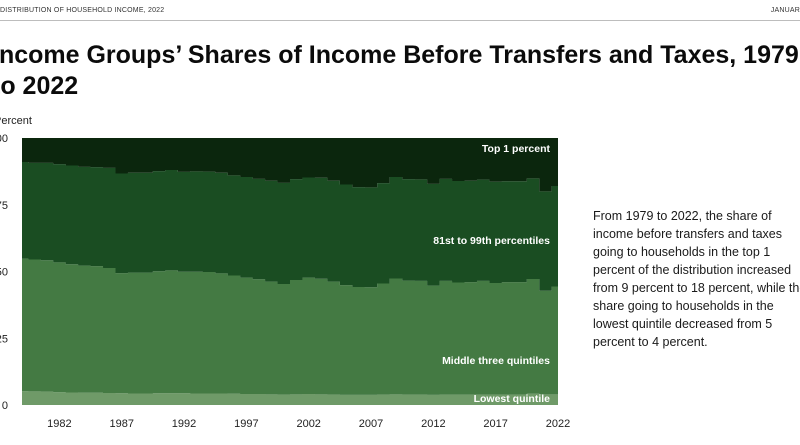 Image resolution: width=800 pixels, height=445 pixels. I want to click on header-report-title: DISTRIBUTION OF HOUSEHOLD INCOME, 2022, so click(82, 10).